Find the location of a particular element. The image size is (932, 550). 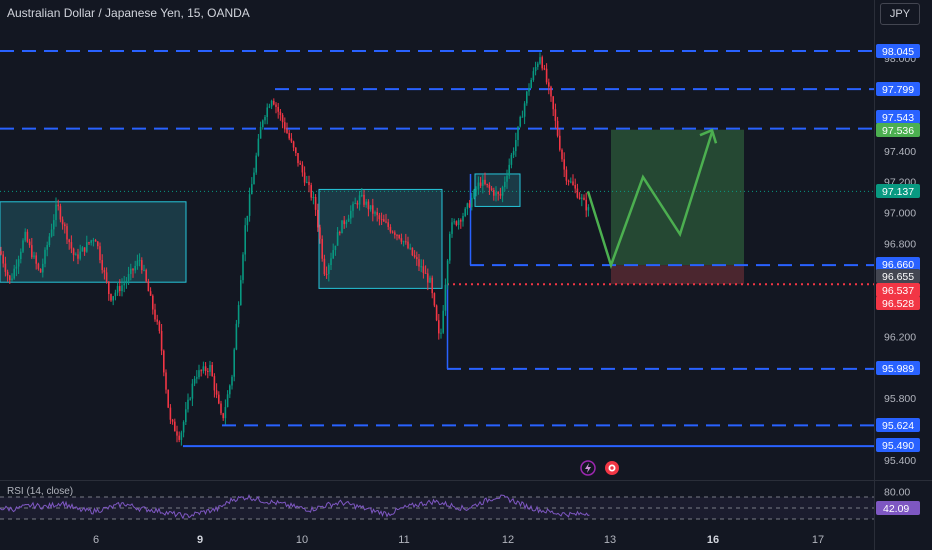

time-axis-tick: 6 is located at coordinates (96, 540).